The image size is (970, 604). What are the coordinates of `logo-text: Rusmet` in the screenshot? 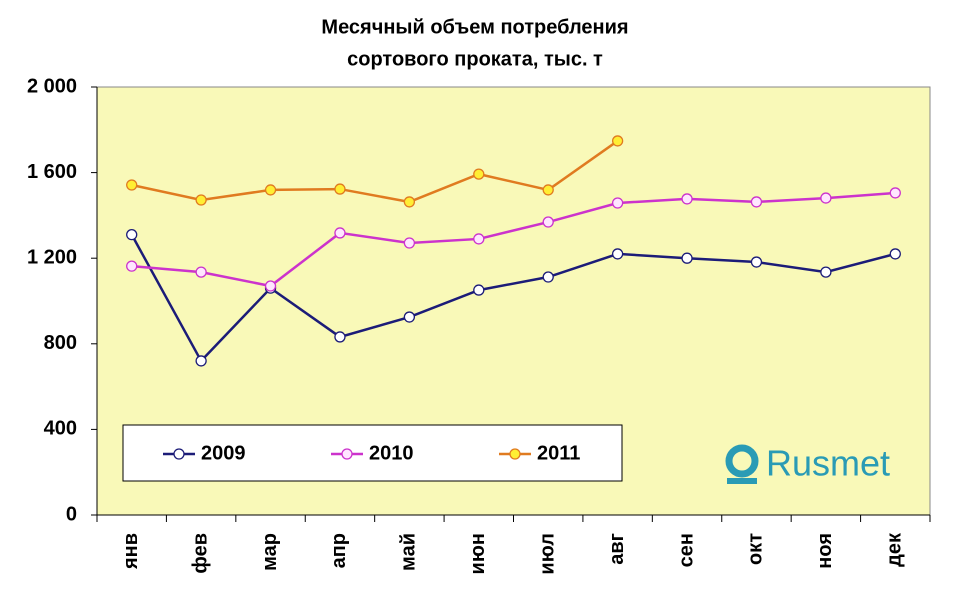 It's located at (828, 463).